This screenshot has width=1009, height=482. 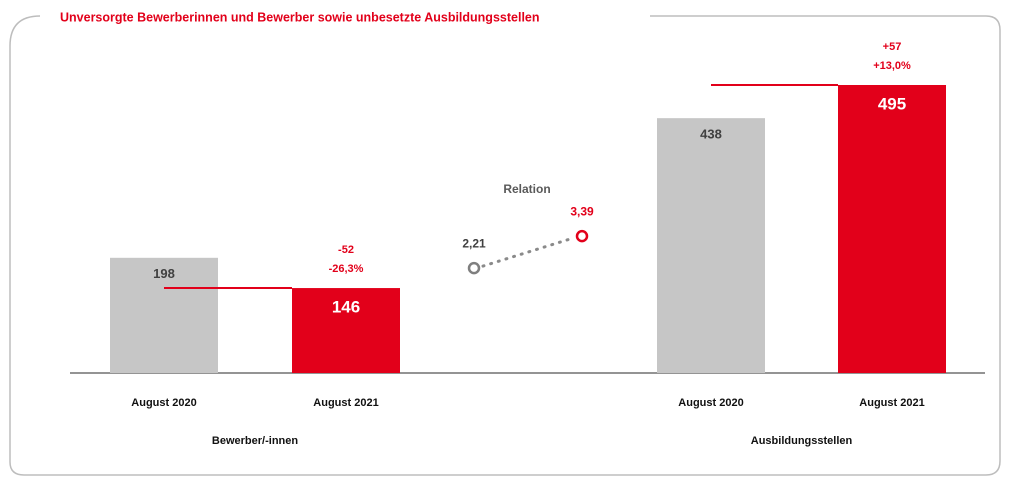 I want to click on change-label: +57, so click(x=892, y=47).